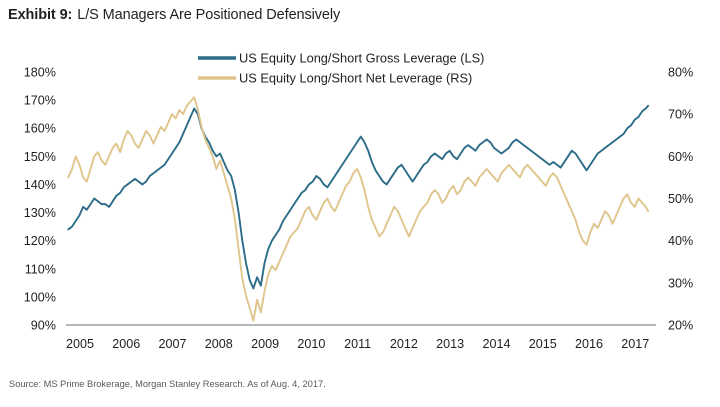 Image resolution: width=720 pixels, height=407 pixels. What do you see at coordinates (40, 15) in the screenshot?
I see `exhibit-number-label: Exhibit 9:` at bounding box center [40, 15].